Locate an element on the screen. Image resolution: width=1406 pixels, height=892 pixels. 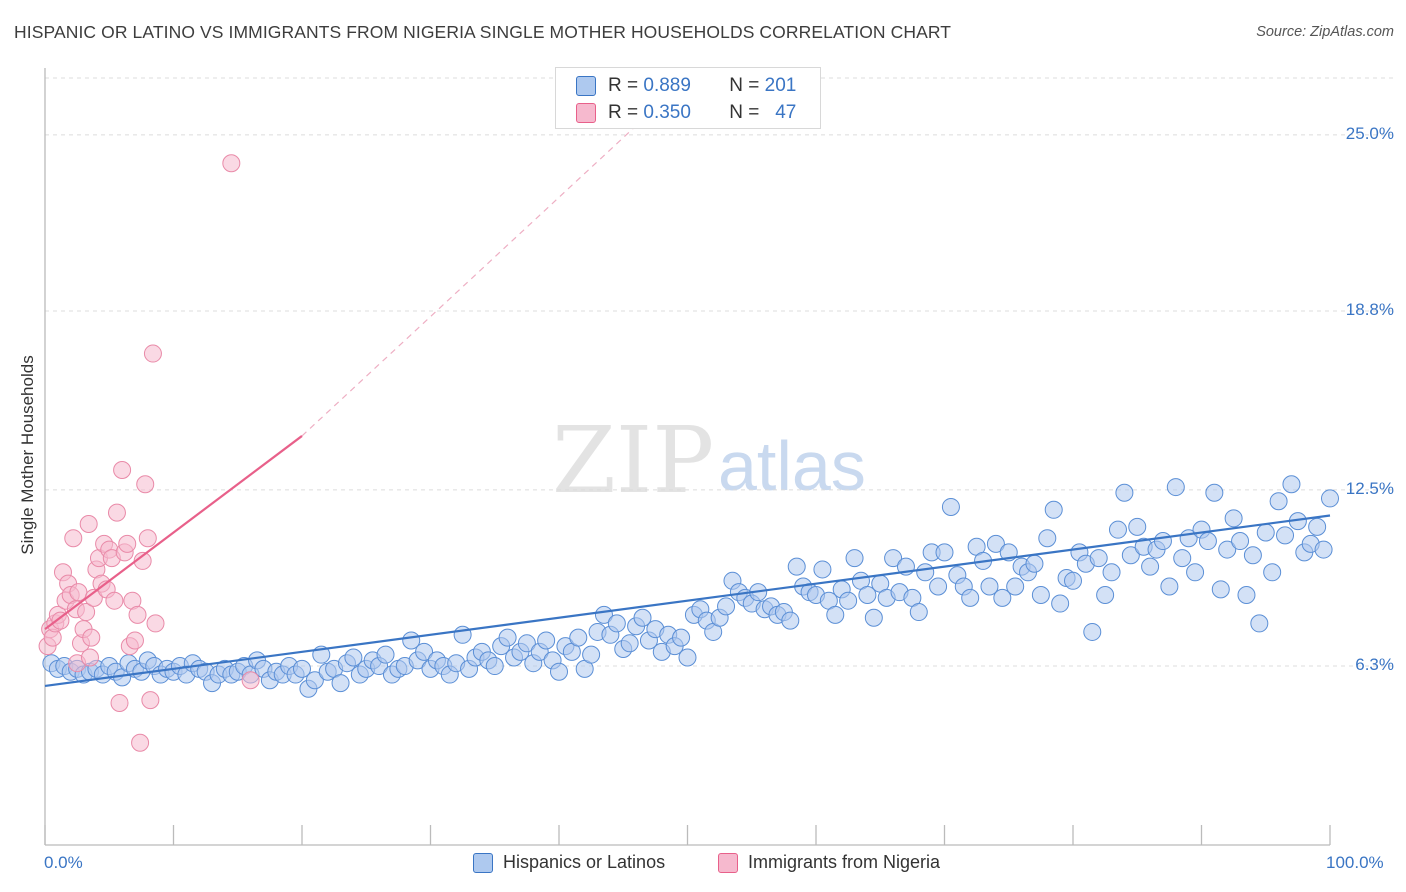
hispanic-swatch is located at coordinates (586, 86).